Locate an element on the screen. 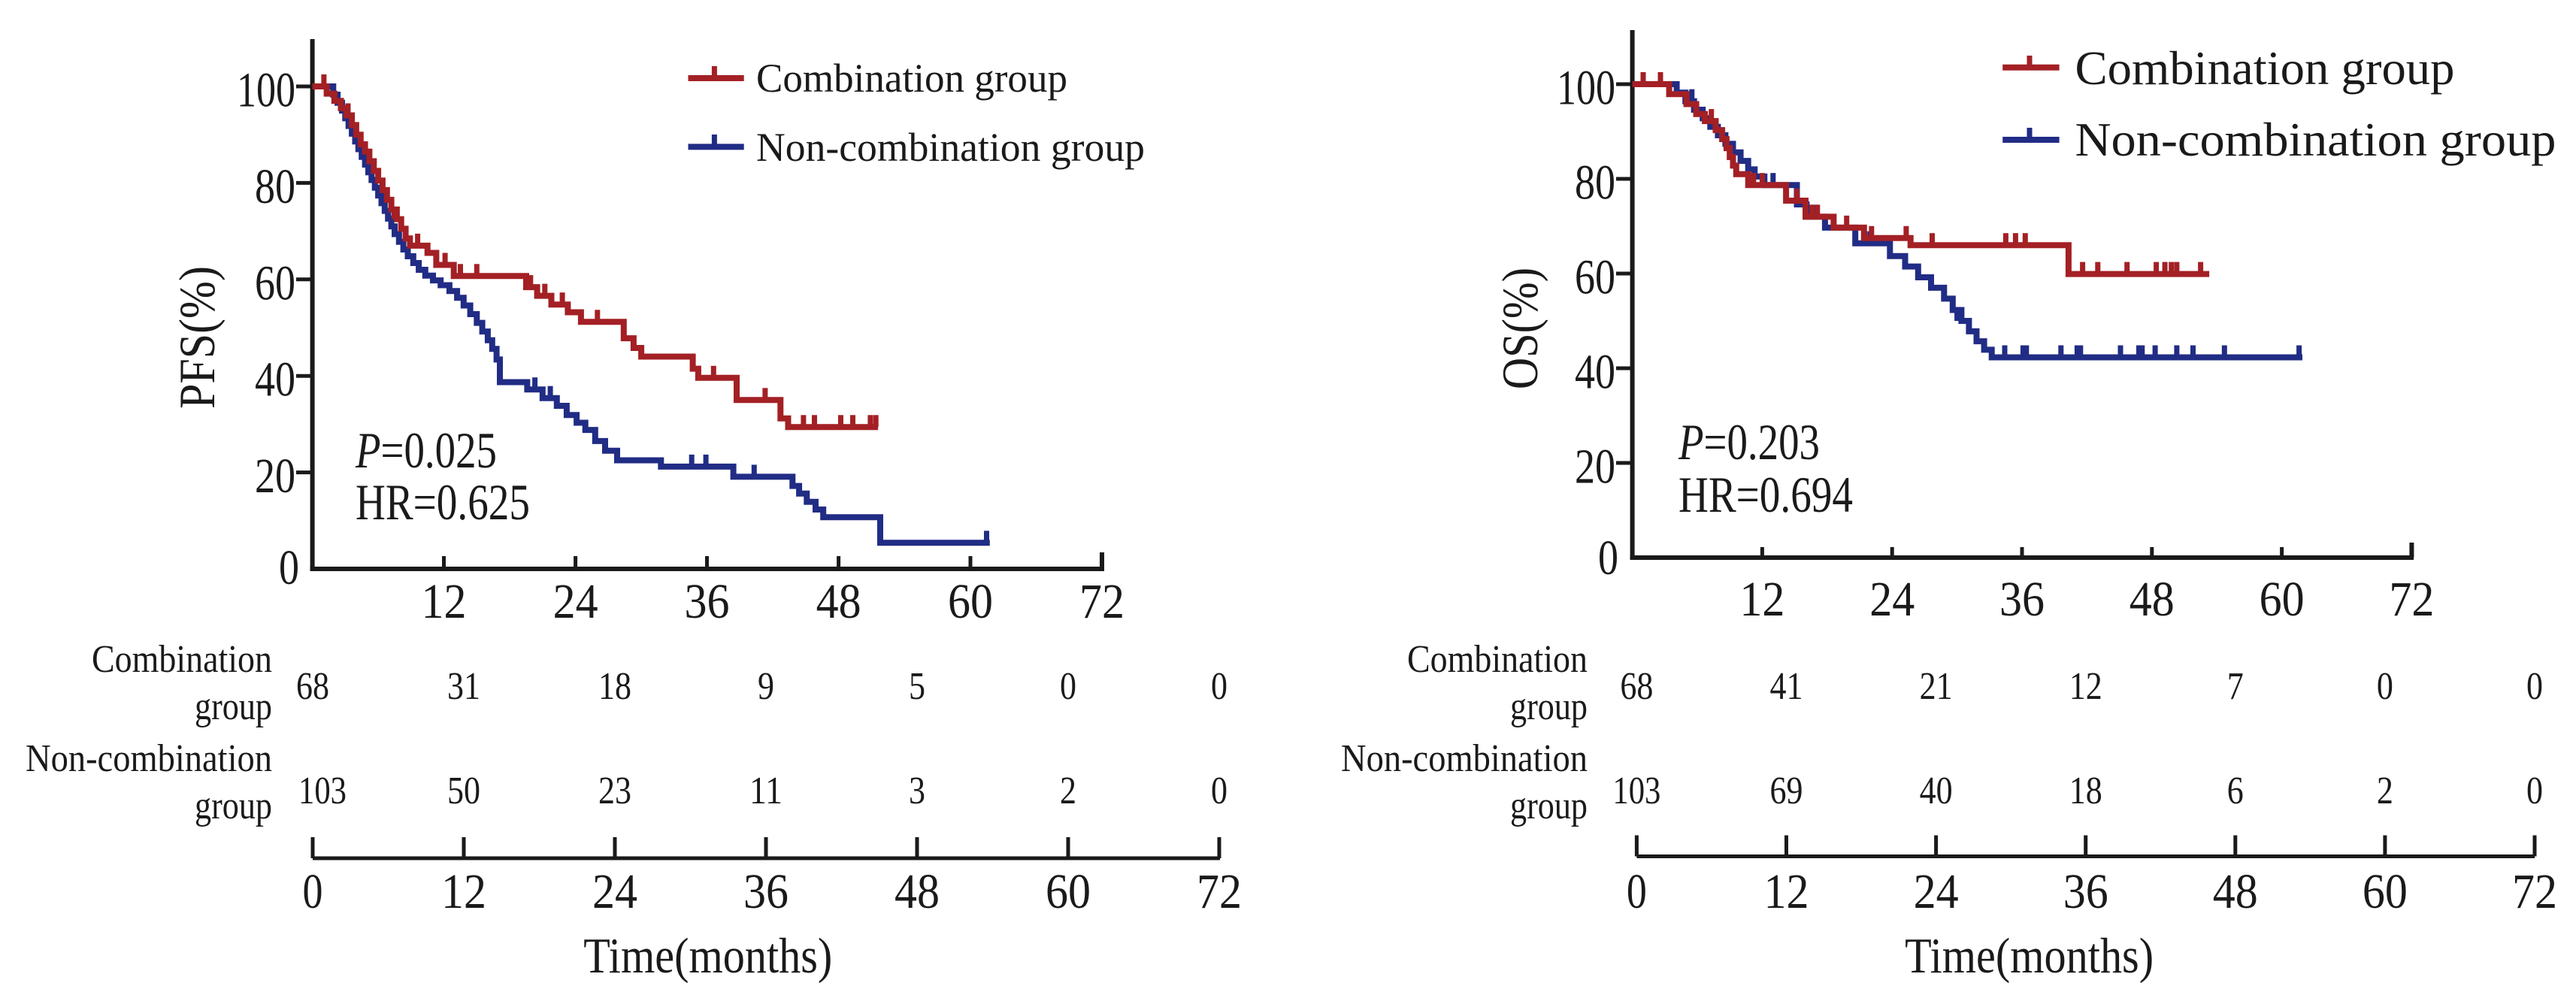 The image size is (2576, 995). svg-text: 31 is located at coordinates (463, 687).